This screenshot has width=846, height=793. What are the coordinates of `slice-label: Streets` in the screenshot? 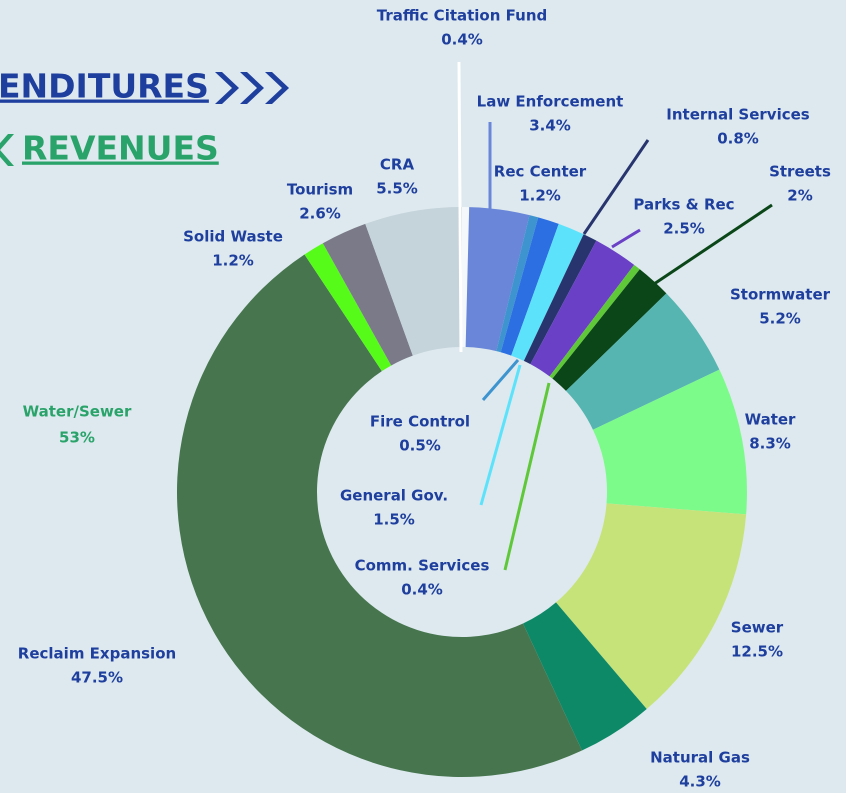 It's located at (800, 172).